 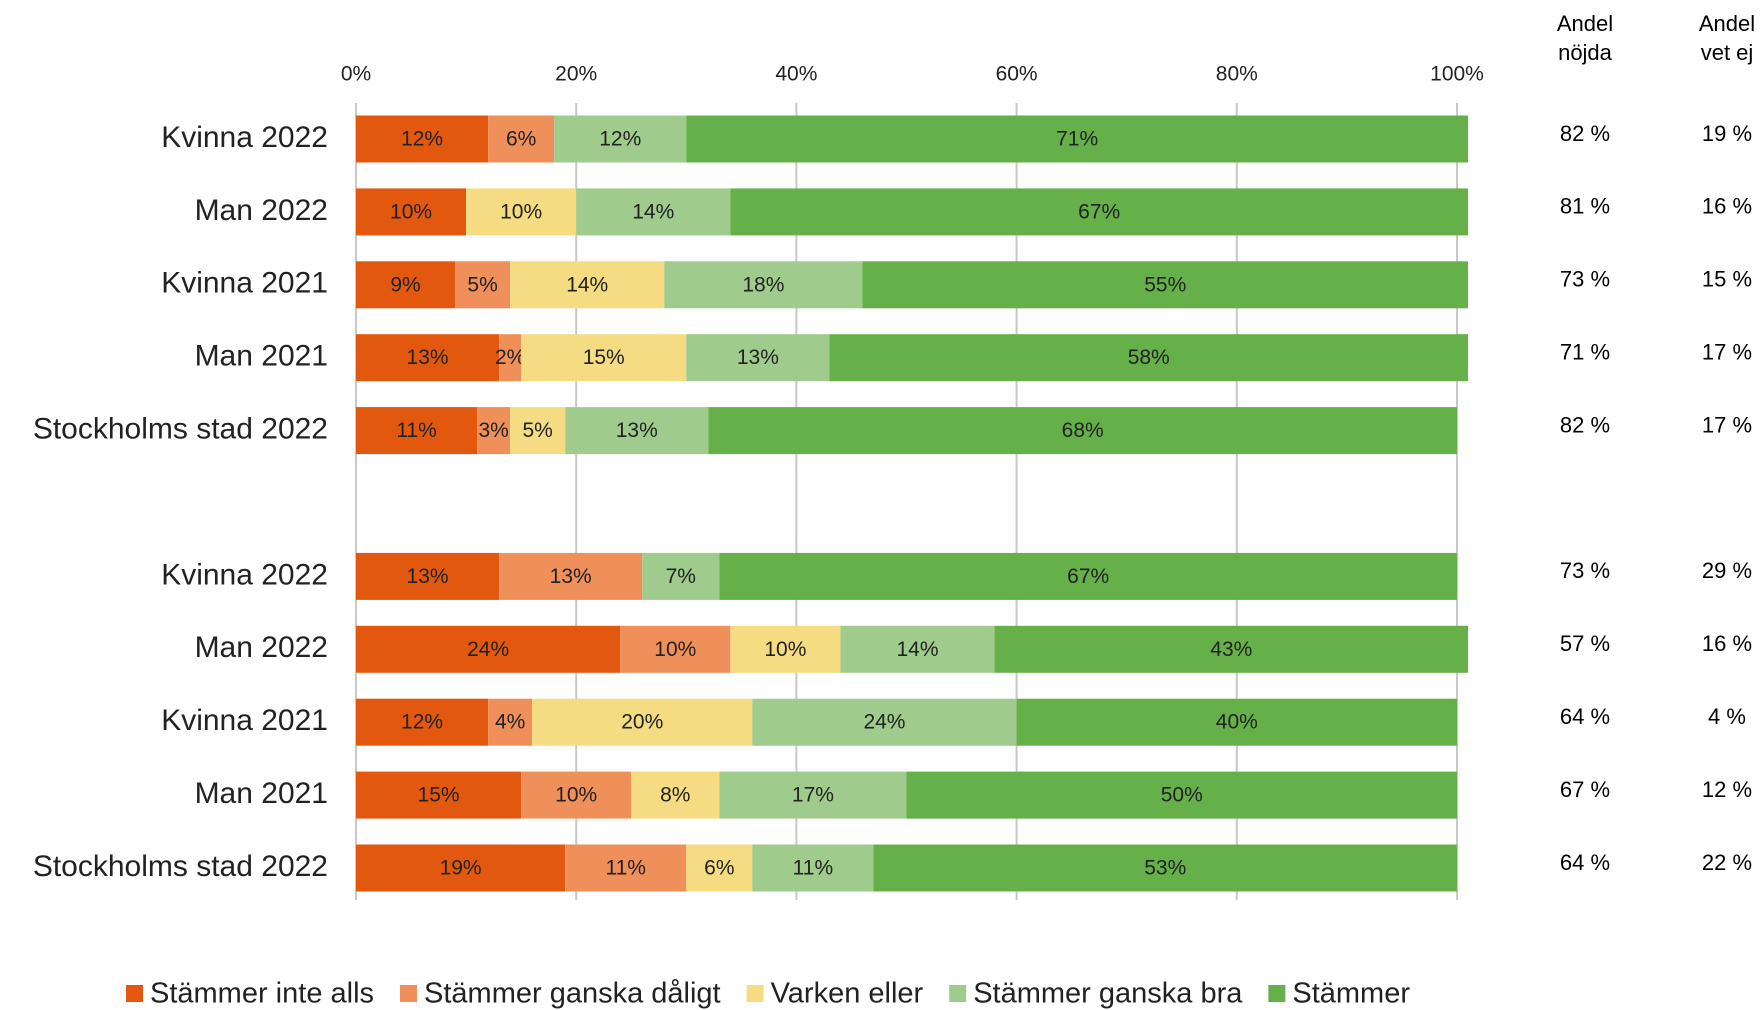 What do you see at coordinates (1727, 206) in the screenshot?
I see `column-value: 16 %` at bounding box center [1727, 206].